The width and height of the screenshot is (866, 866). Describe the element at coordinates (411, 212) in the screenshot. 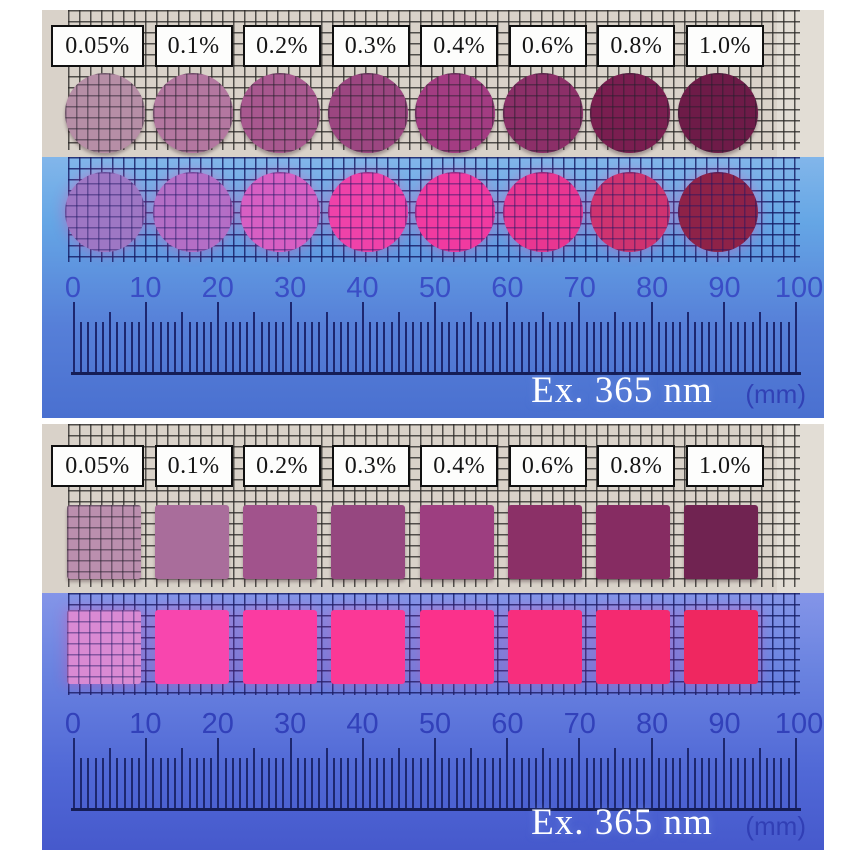

I see `uv-disc-row` at that location.